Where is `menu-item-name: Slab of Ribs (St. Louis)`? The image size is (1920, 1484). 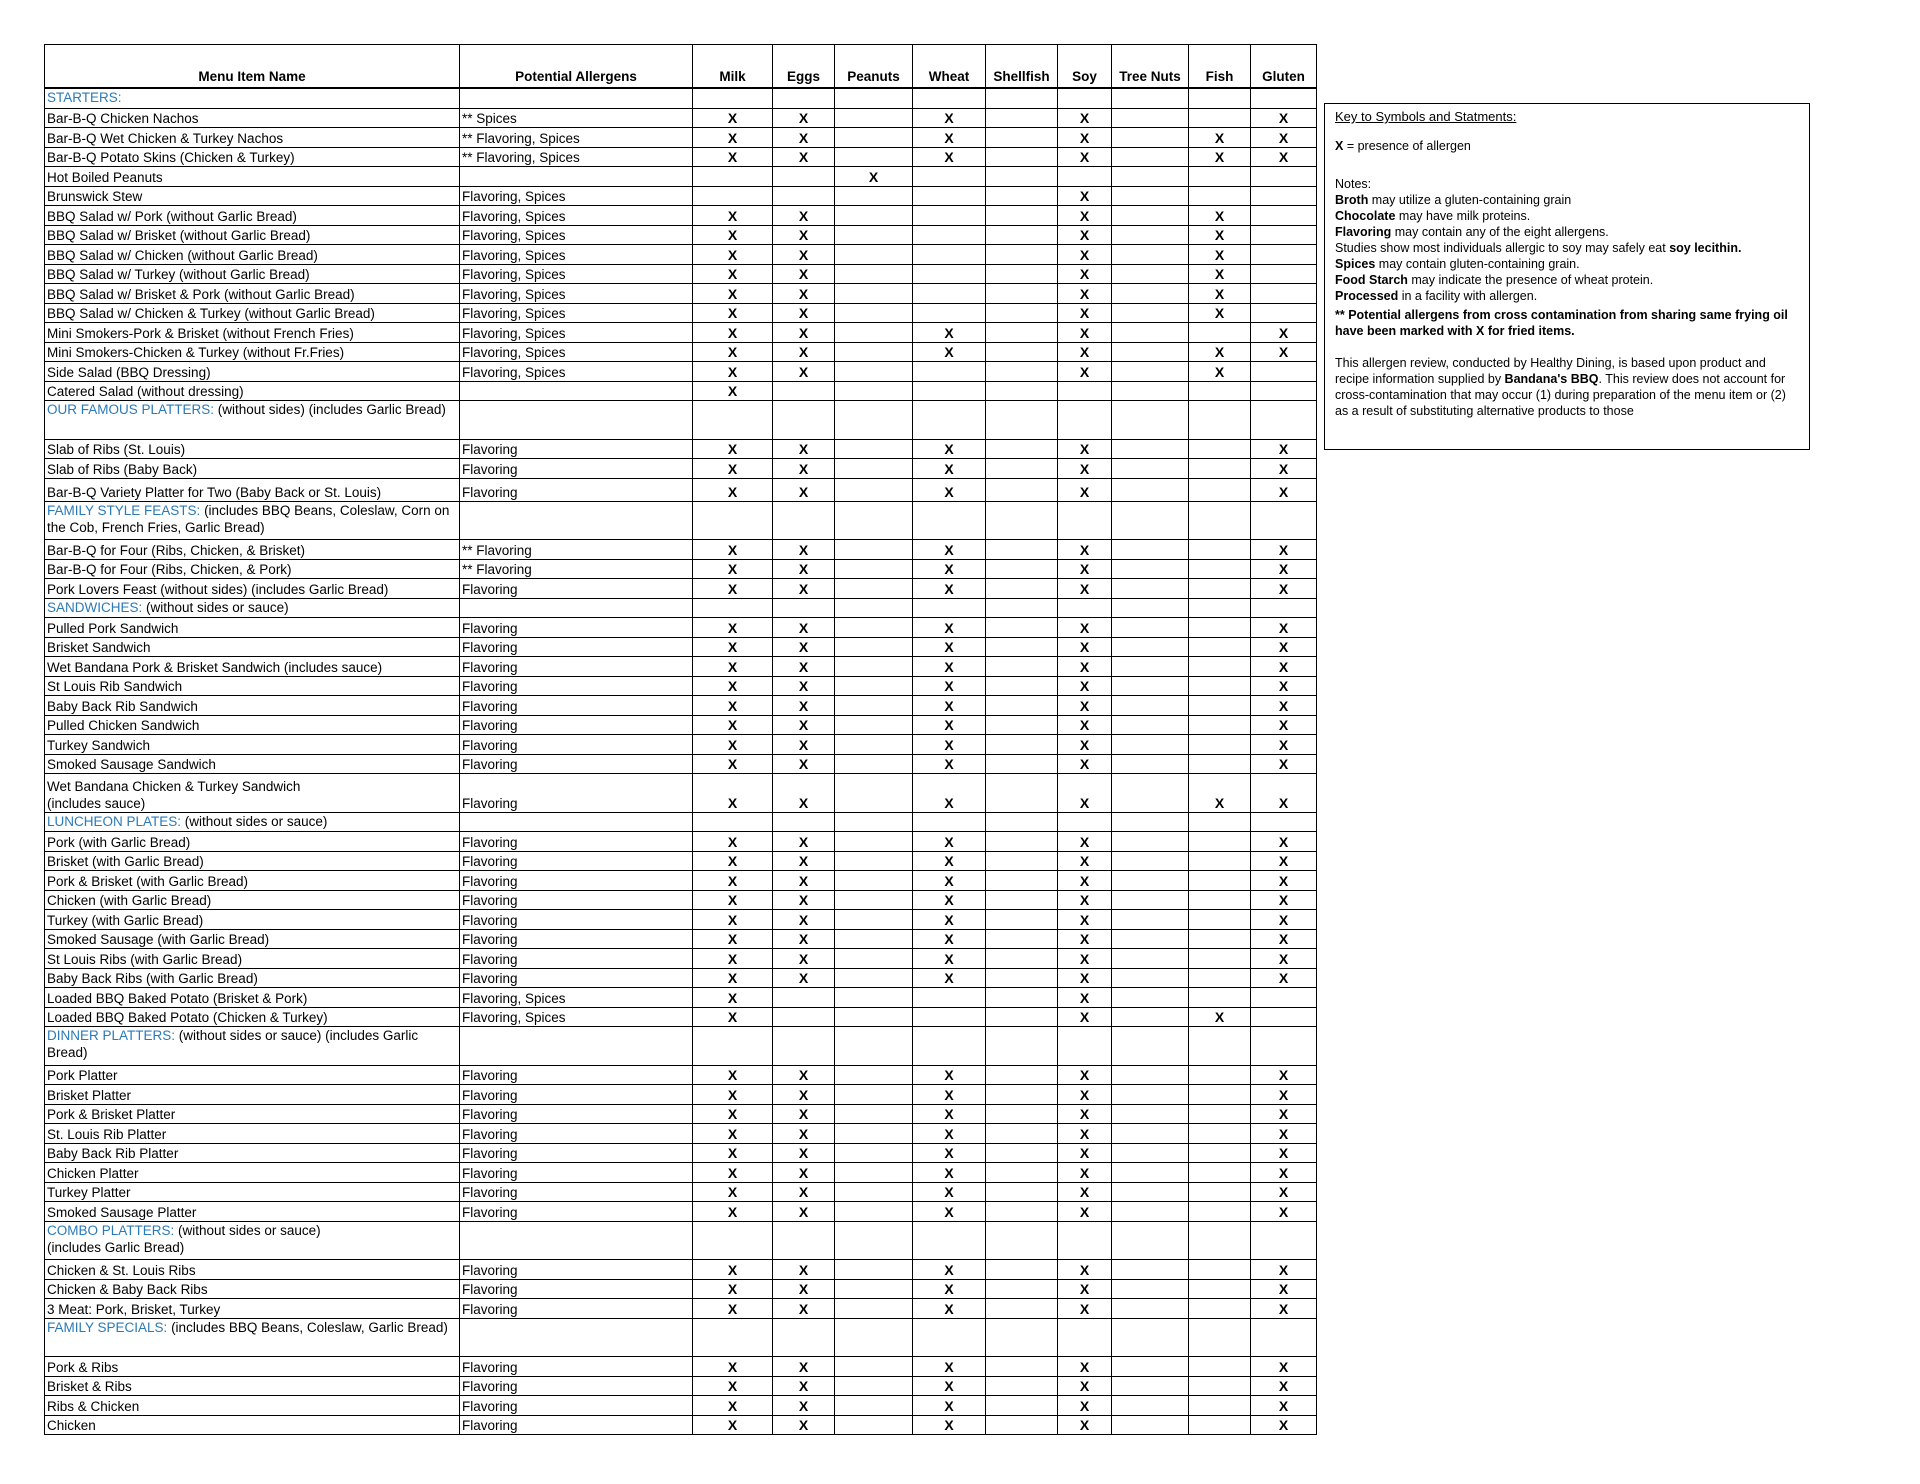 menu-item-name: Slab of Ribs (St. Louis) is located at coordinates (252, 448).